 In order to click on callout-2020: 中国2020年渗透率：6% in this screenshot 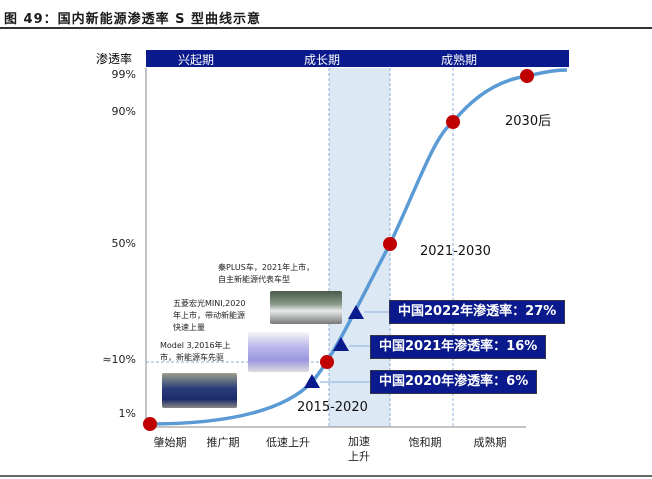, I will do `click(454, 382)`.